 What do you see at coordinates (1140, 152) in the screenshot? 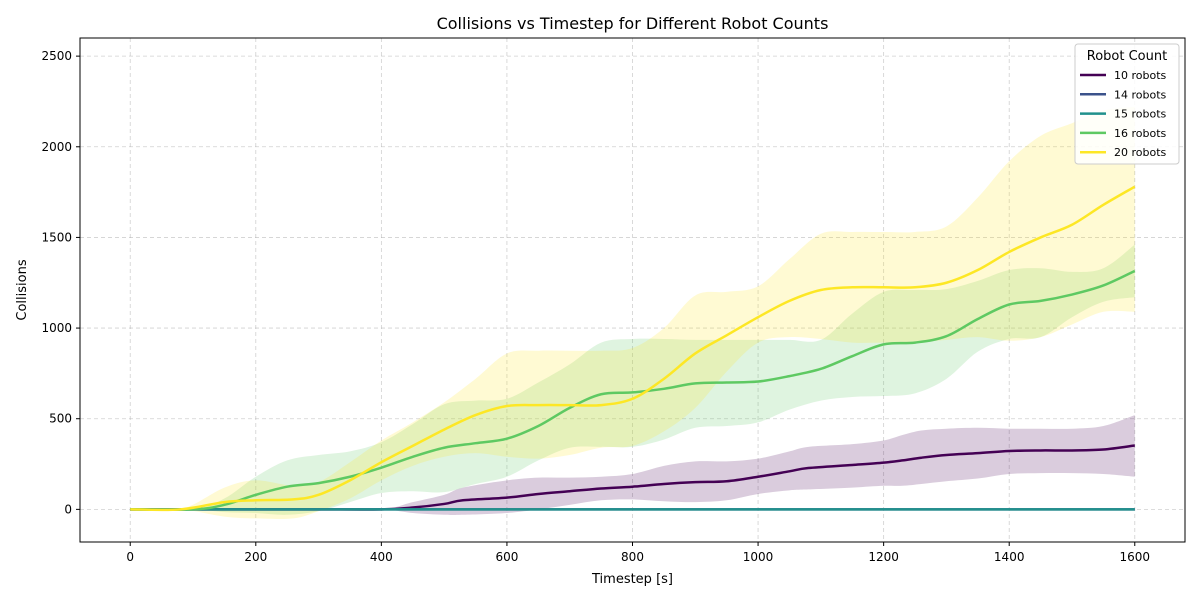
I see `legend-label: 20 robots` at bounding box center [1140, 152].